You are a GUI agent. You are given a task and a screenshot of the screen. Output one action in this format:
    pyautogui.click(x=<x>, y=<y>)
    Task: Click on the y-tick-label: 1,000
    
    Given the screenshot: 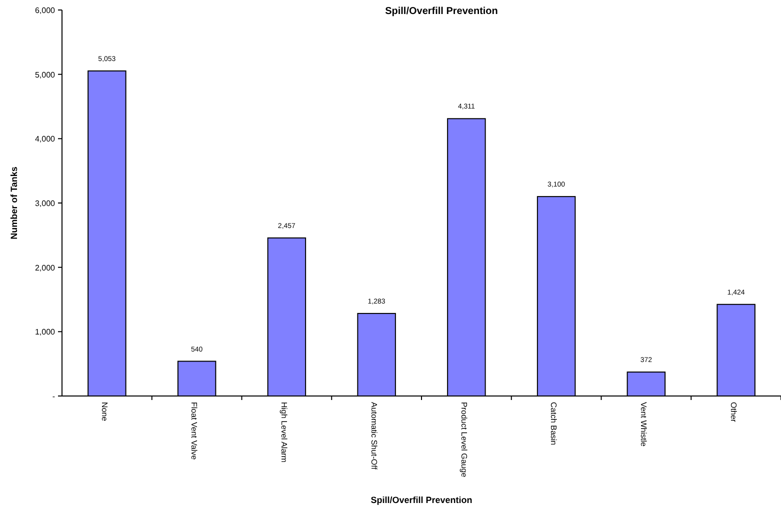 What is the action you would take?
    pyautogui.click(x=45, y=332)
    